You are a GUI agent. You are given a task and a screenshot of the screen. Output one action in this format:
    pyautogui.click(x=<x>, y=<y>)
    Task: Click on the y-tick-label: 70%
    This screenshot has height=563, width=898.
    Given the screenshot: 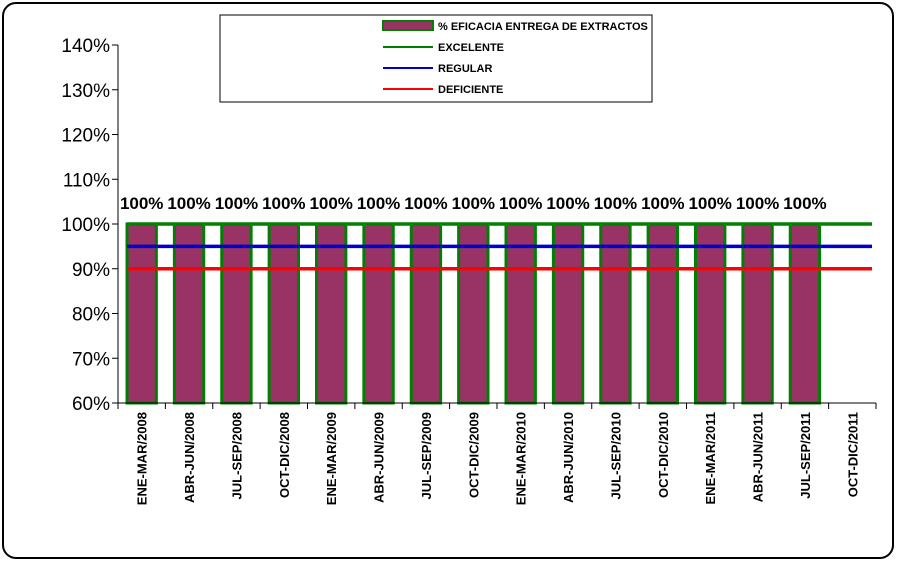 What is the action you would take?
    pyautogui.click(x=91, y=359)
    